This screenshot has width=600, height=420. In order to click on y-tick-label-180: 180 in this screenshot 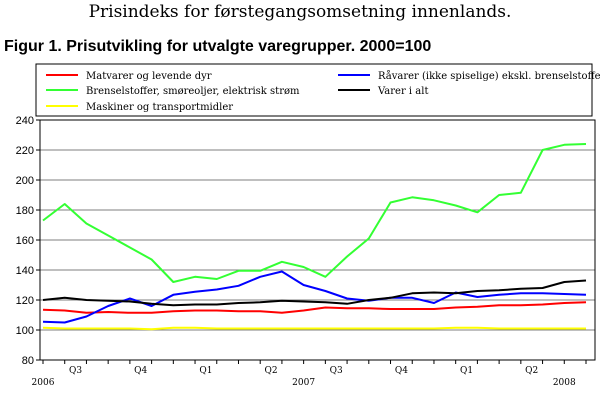, I will do `click(25, 211)`.